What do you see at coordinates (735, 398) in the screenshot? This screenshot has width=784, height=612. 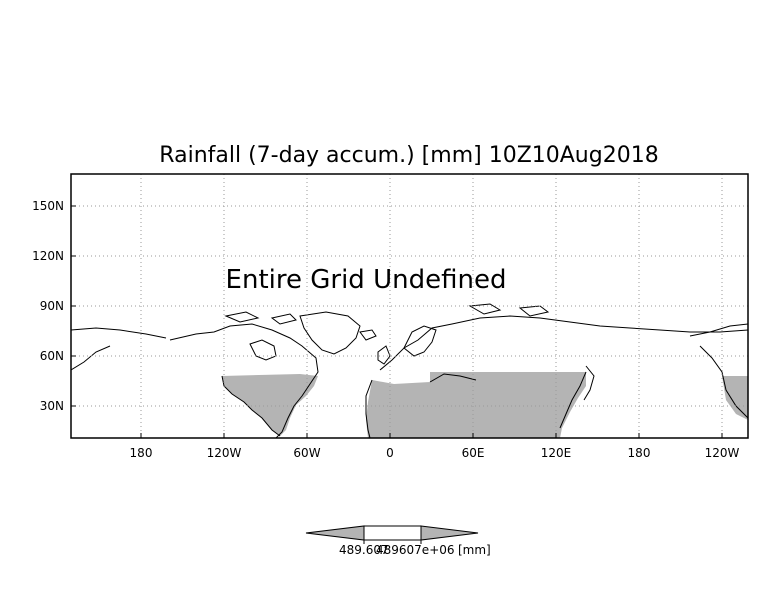 I see `shaded-region-west-coast` at bounding box center [735, 398].